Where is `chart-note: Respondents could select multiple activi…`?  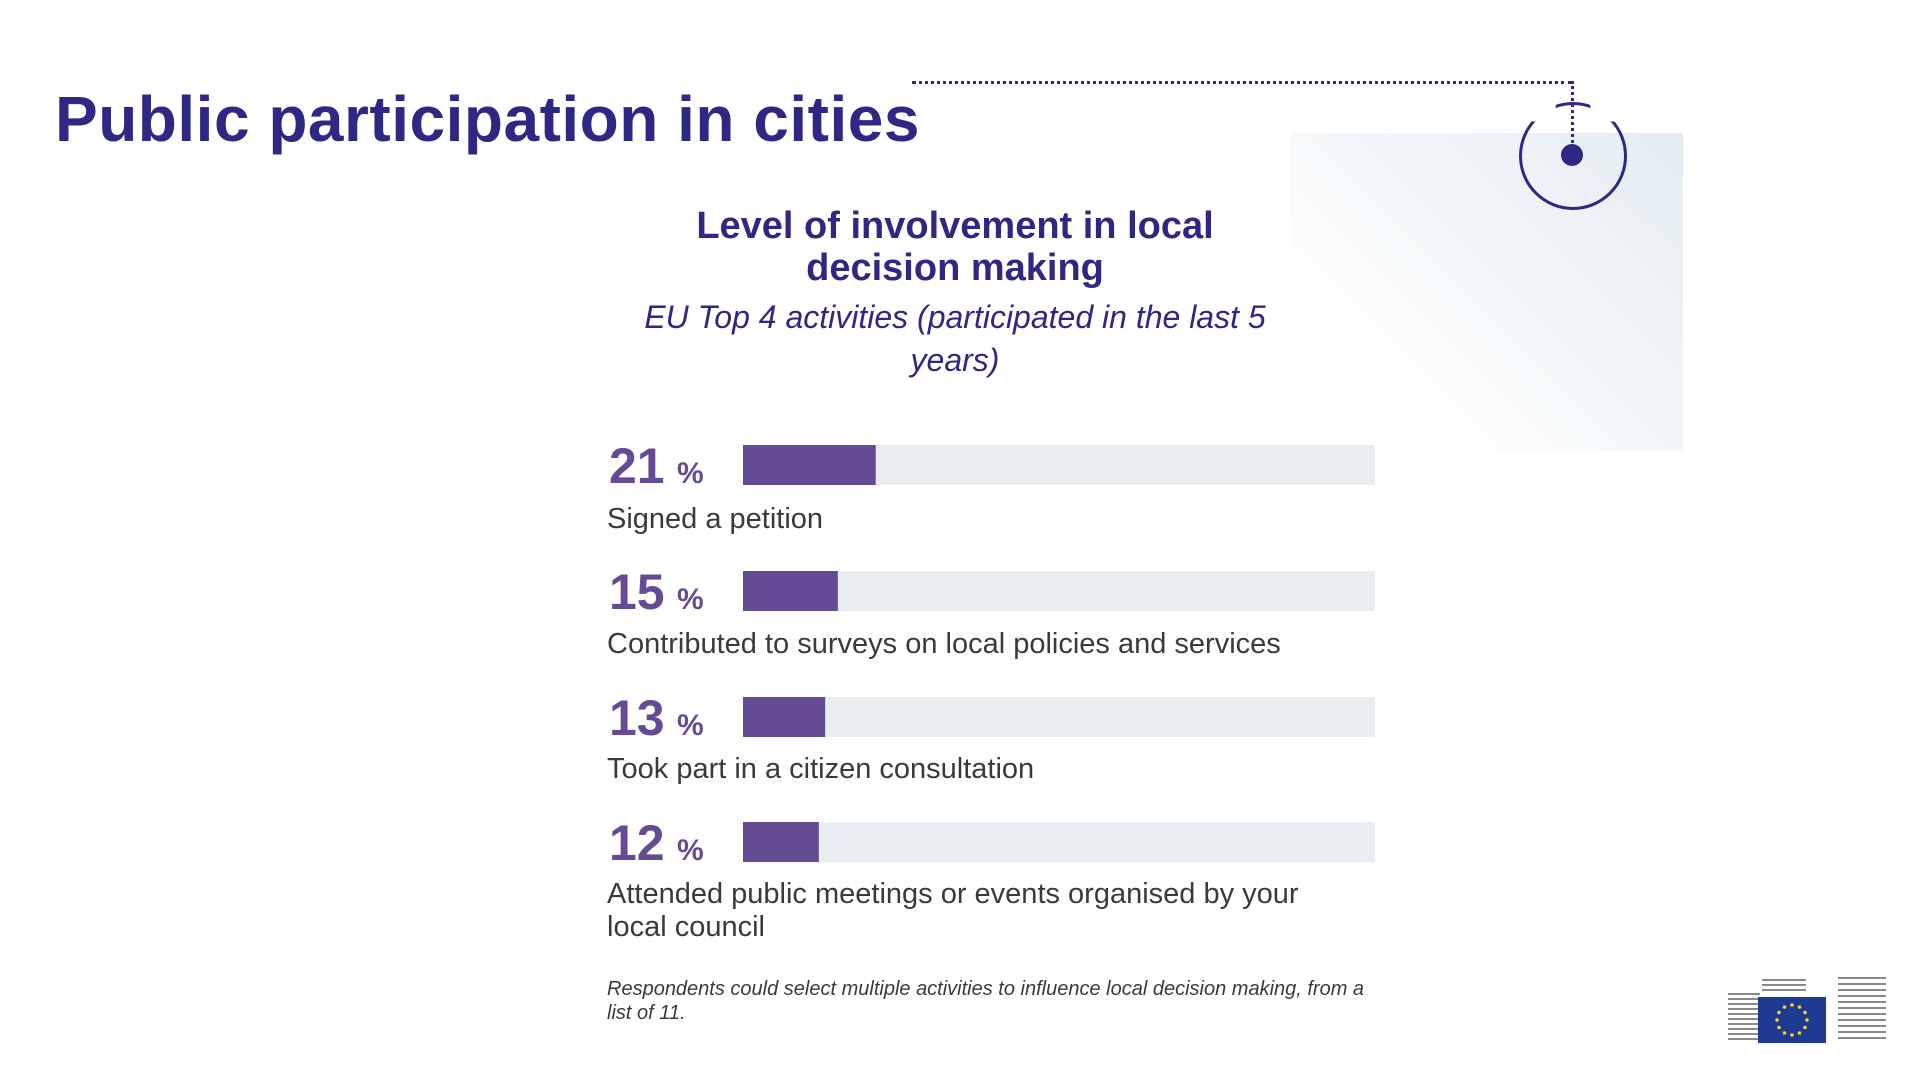
chart-note: Respondents could select multiple activi… is located at coordinates (986, 1001).